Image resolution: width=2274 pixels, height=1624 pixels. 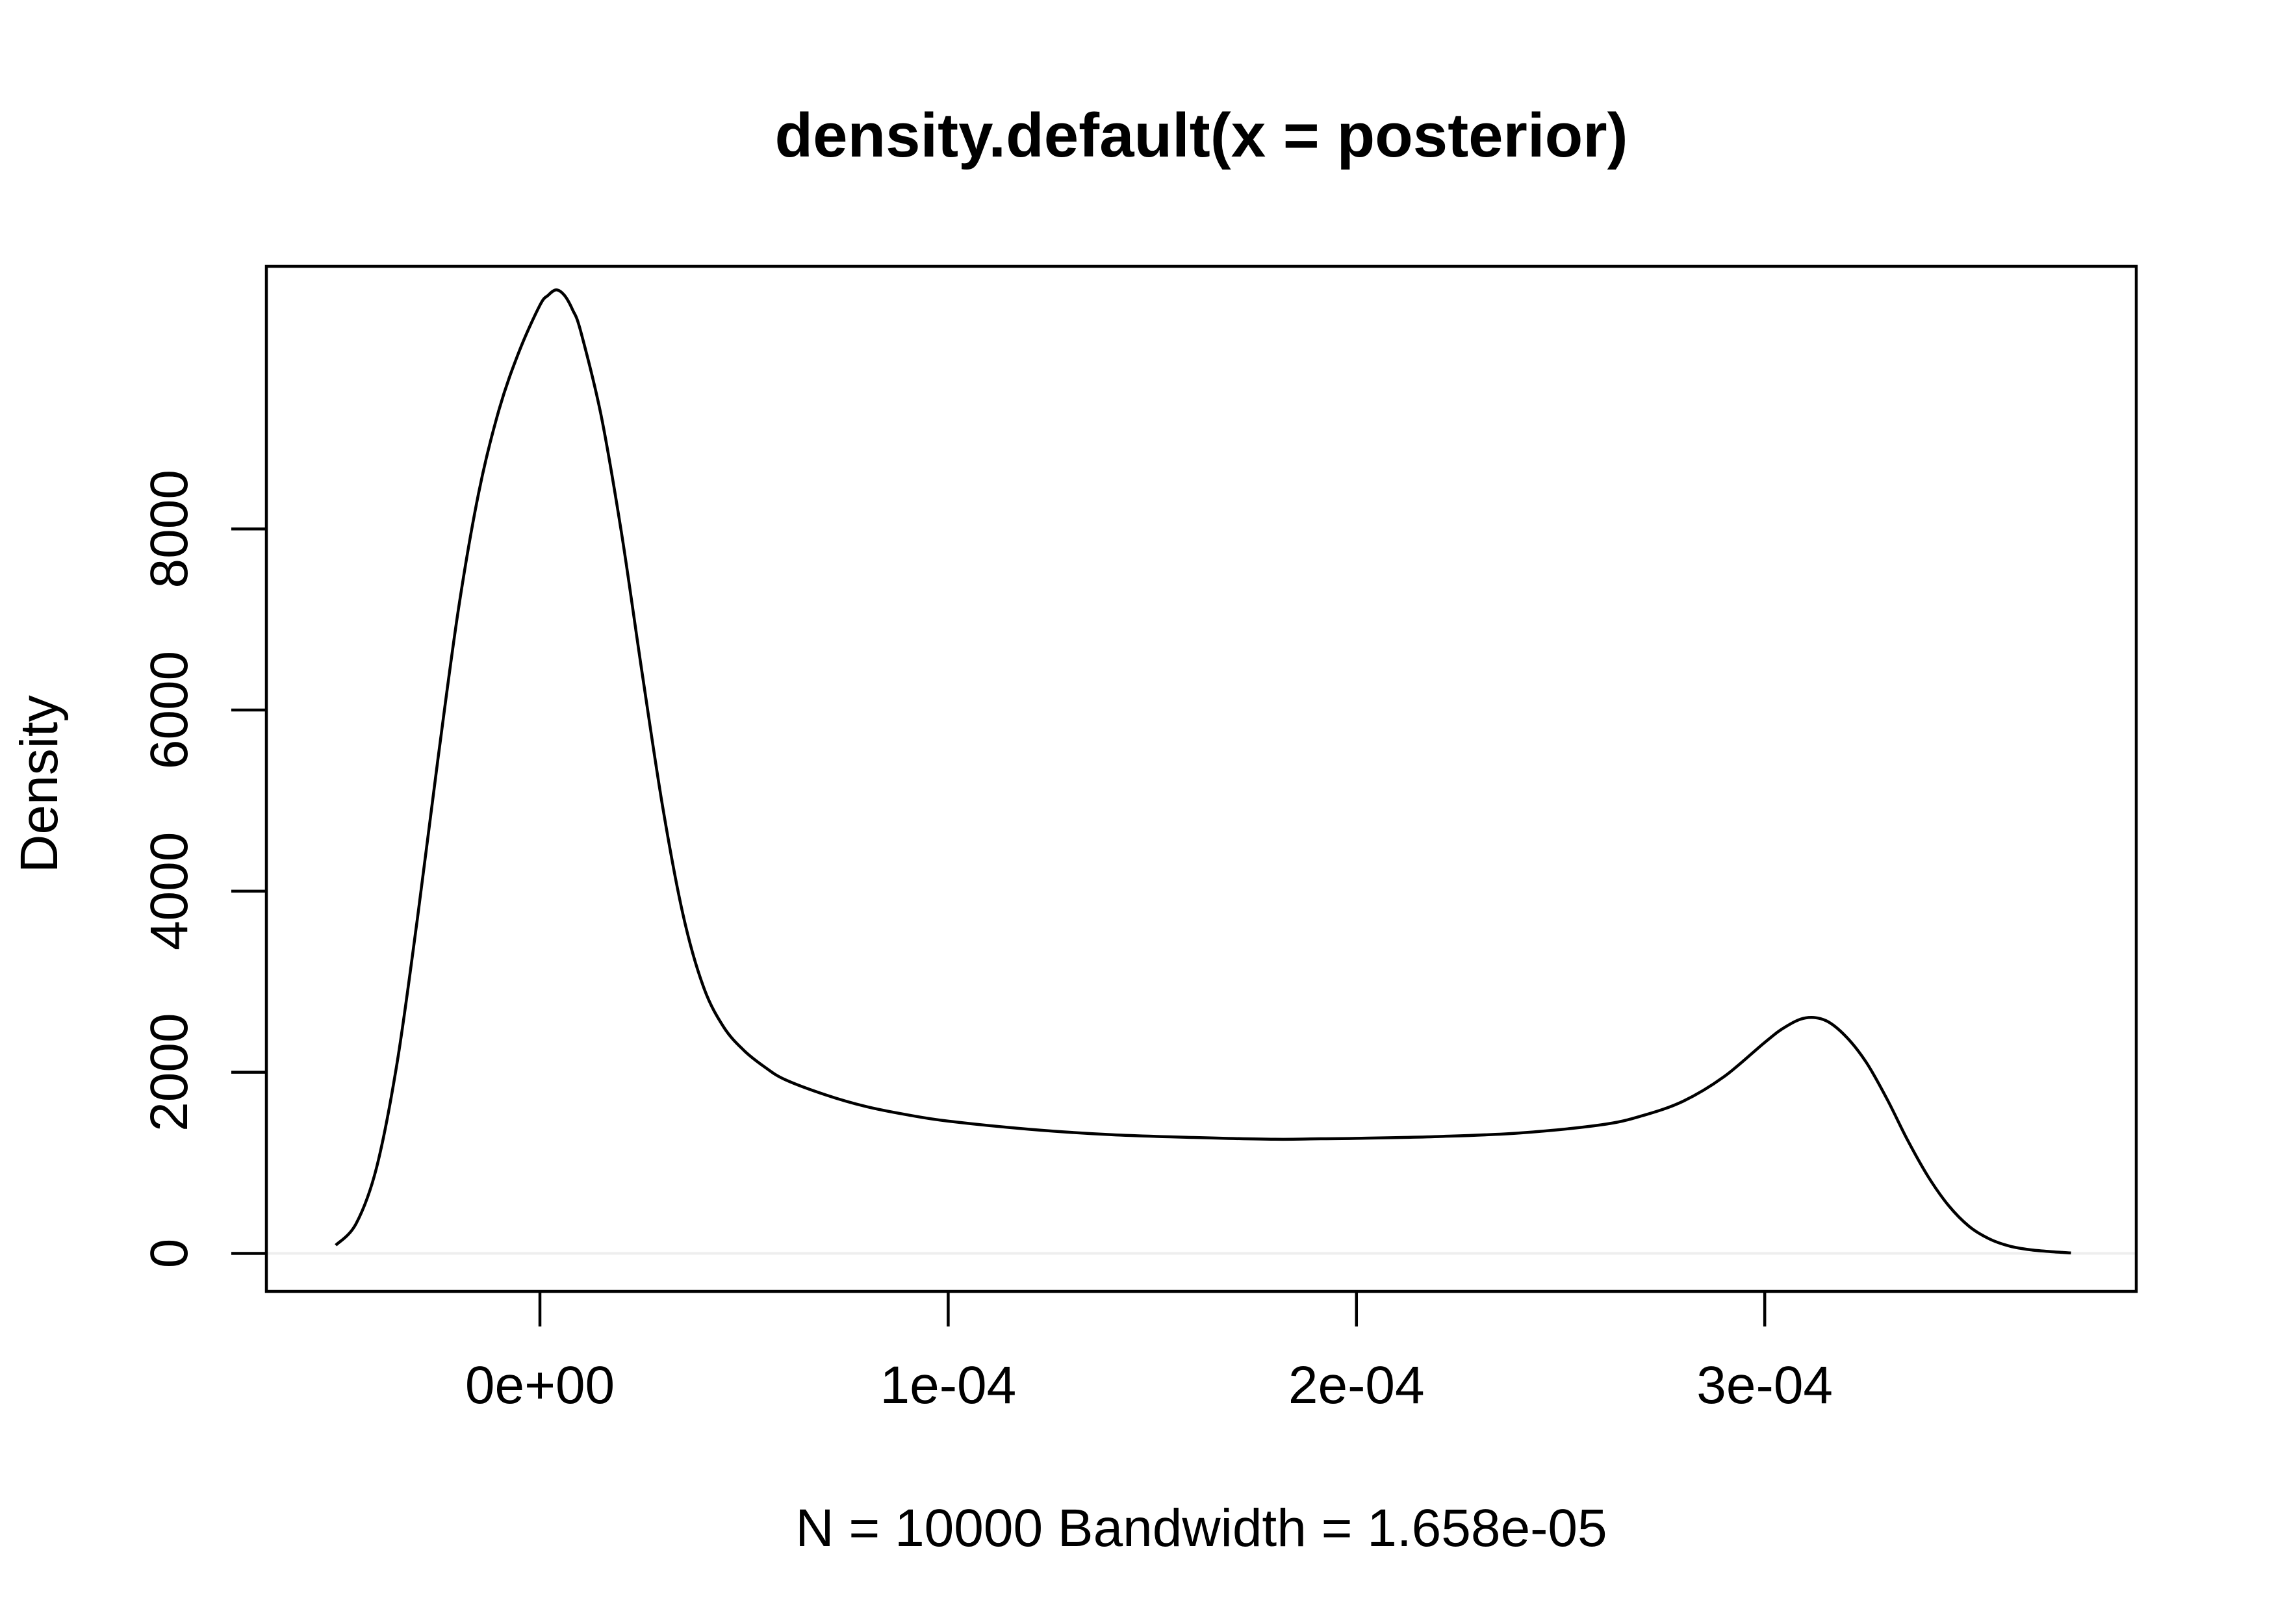 I want to click on x-axis: 0e+00 1e-04 2e-04 3e-04, so click(x=1149, y=1353).